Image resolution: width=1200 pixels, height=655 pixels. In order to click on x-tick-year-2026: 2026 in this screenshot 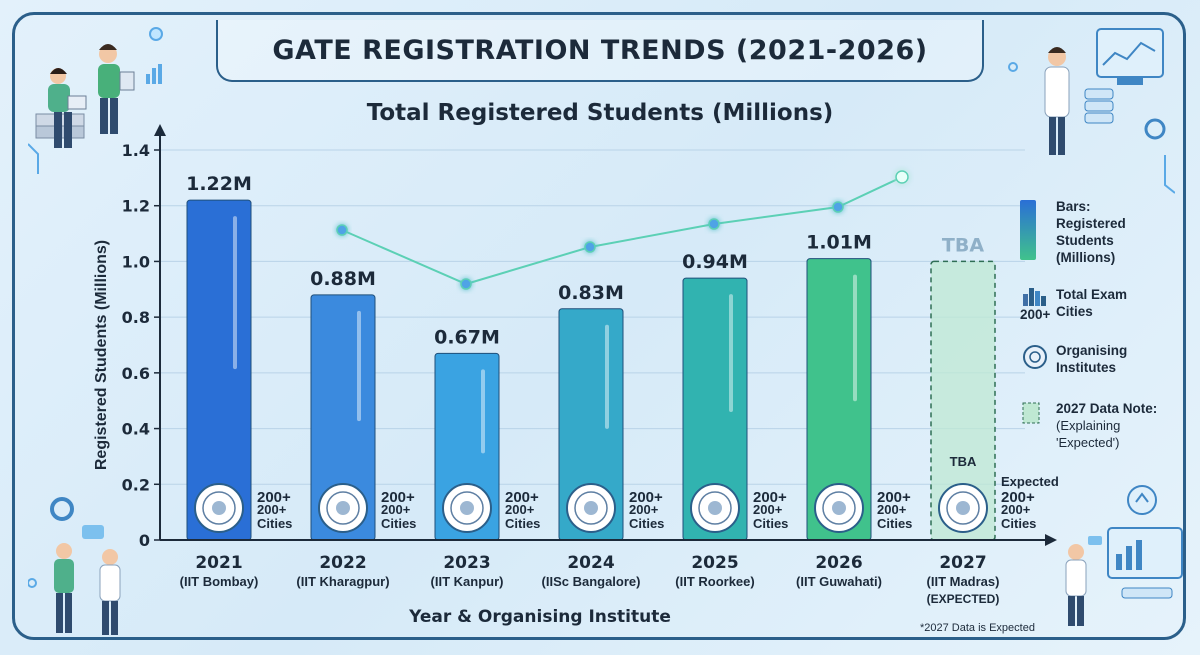, I will do `click(838, 563)`.